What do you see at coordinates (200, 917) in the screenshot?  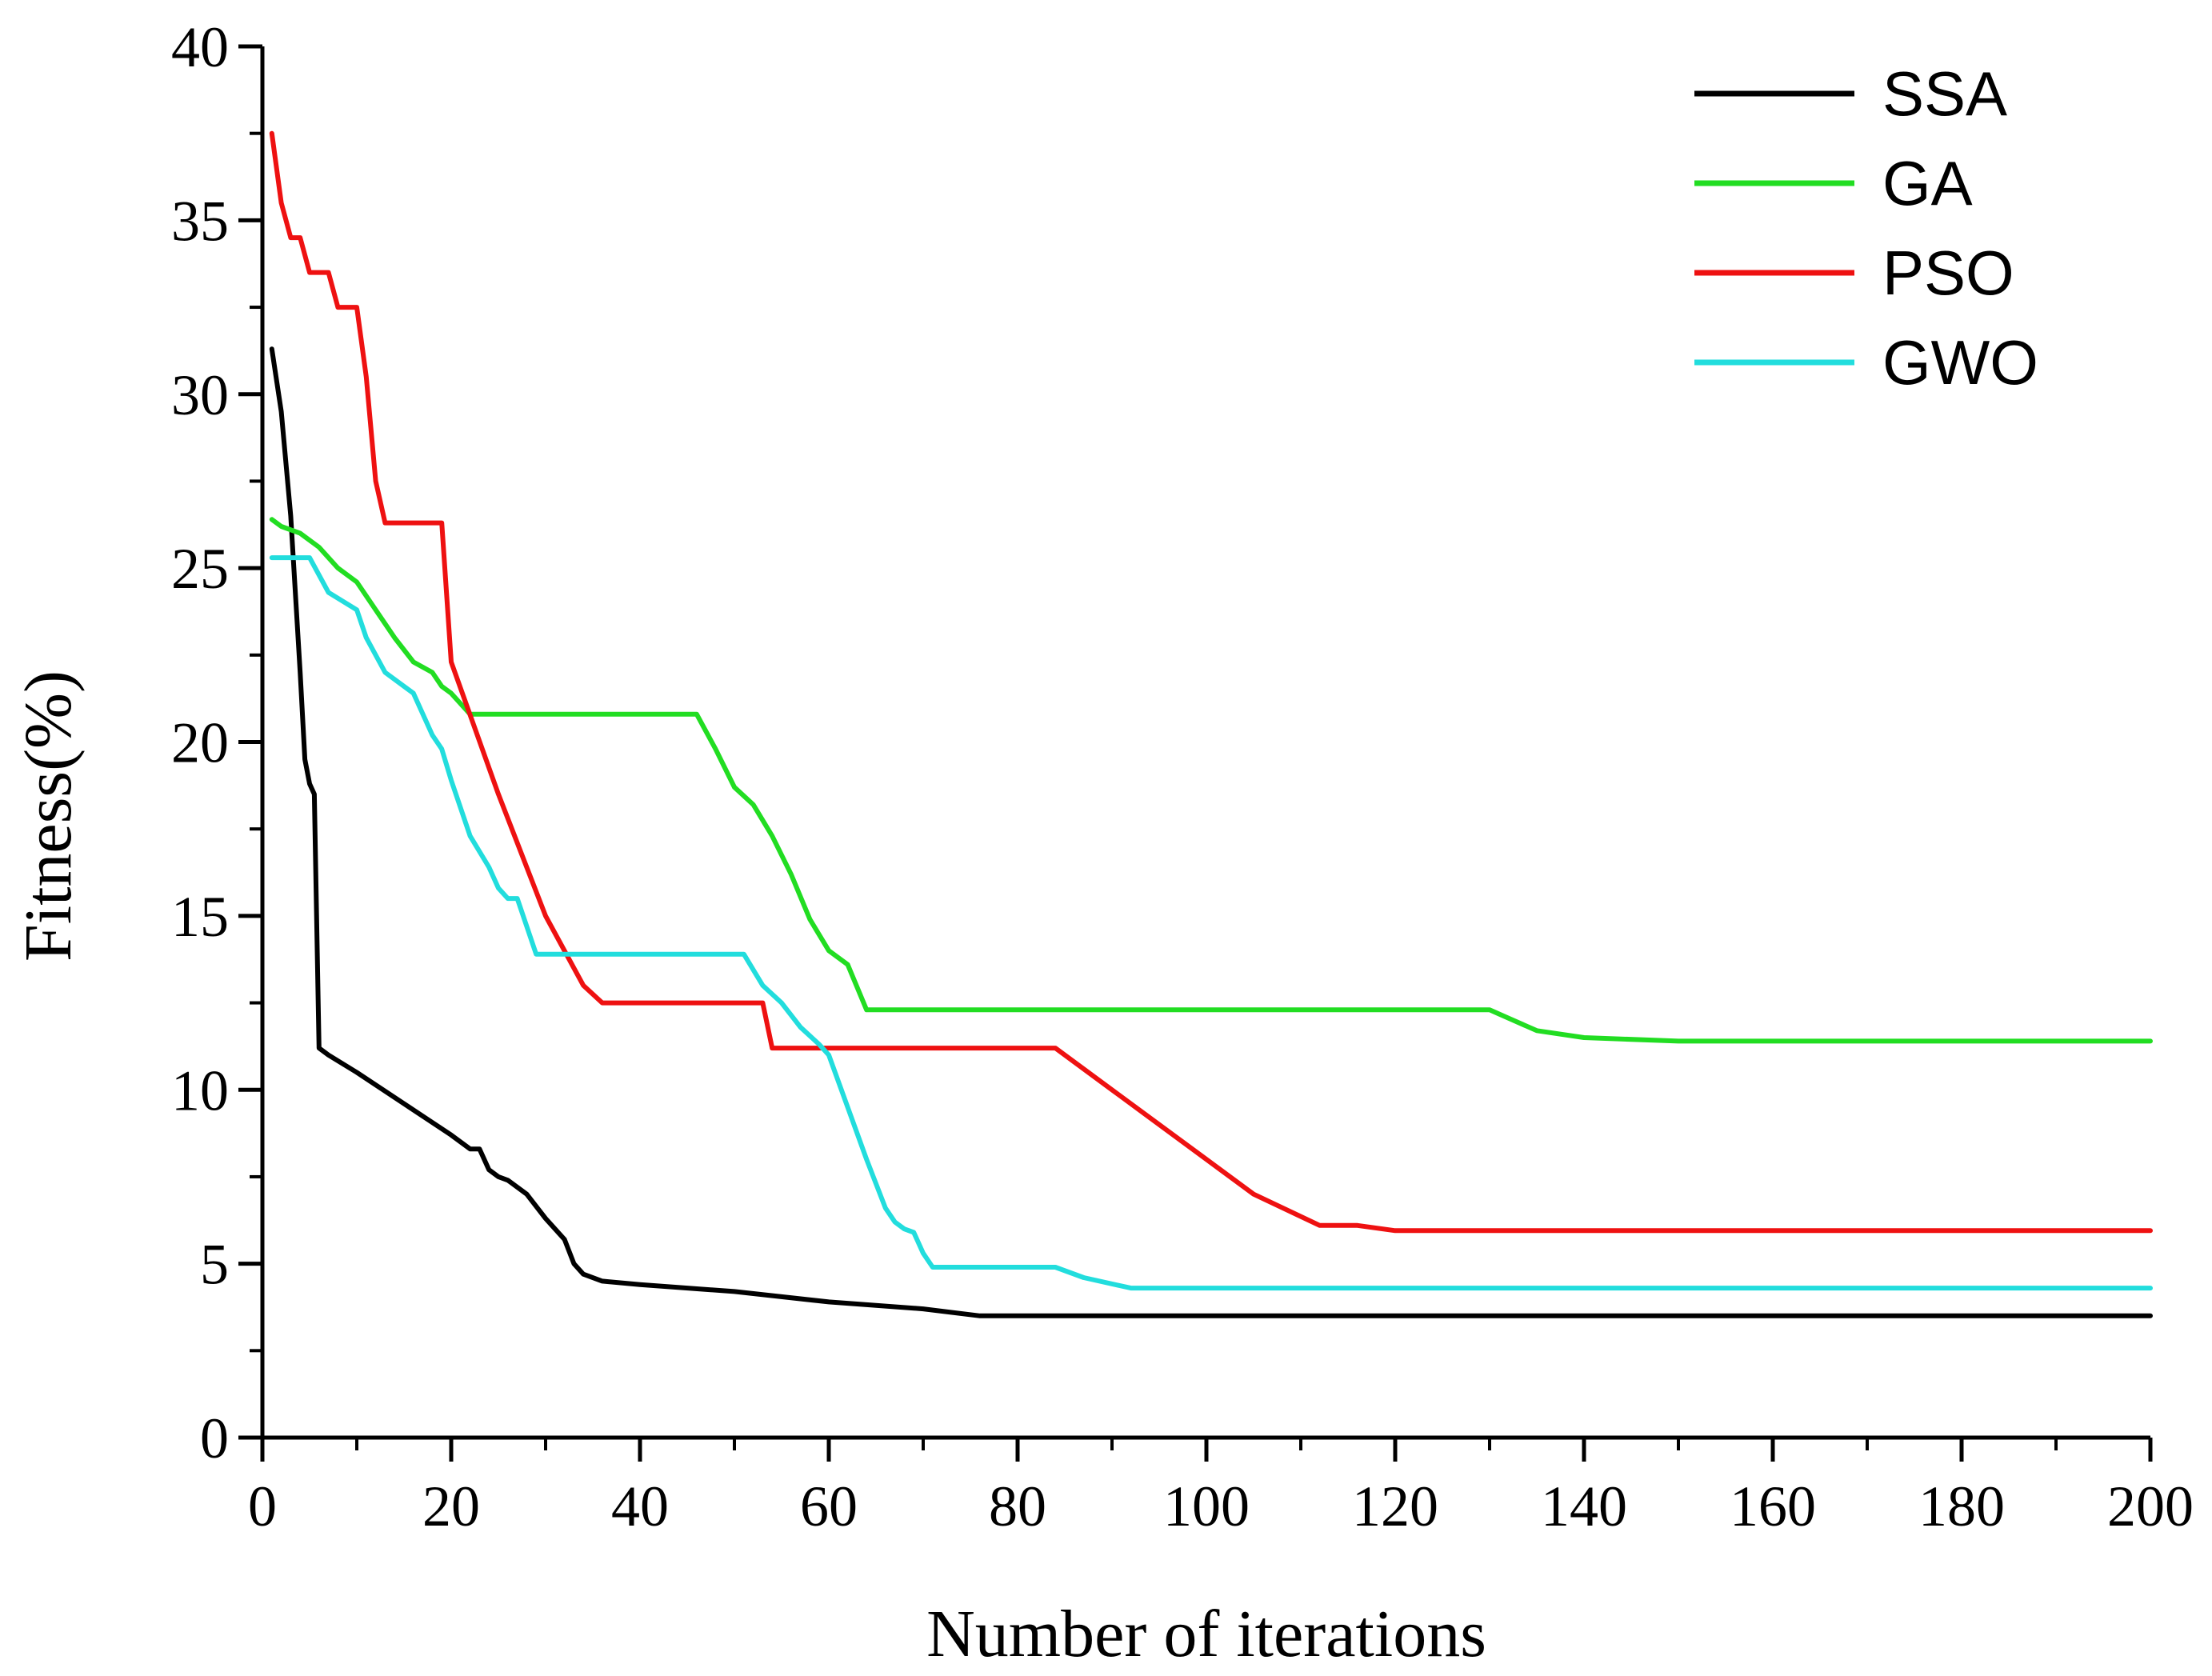 I see `y-tick-label: 15` at bounding box center [200, 917].